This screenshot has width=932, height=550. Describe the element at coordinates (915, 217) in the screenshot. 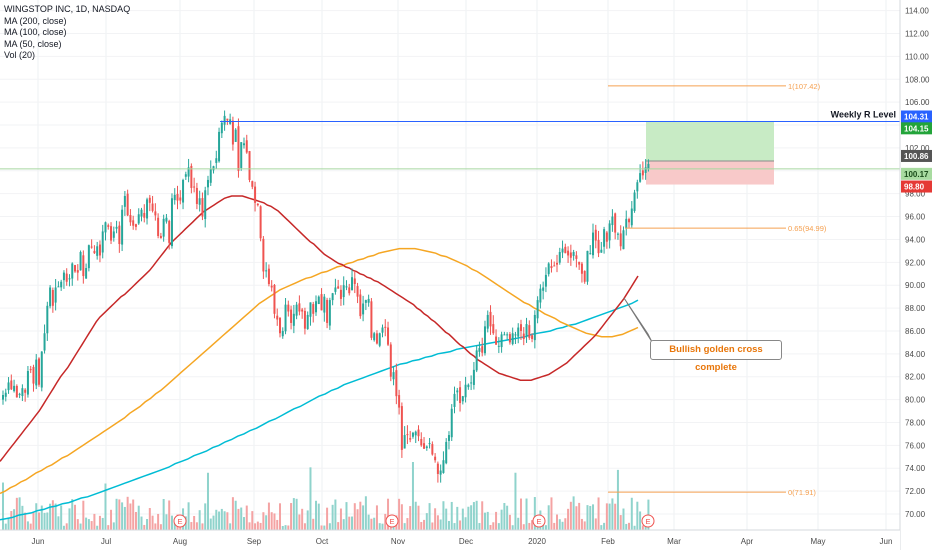

I see `price-tick-label: 96.00` at that location.